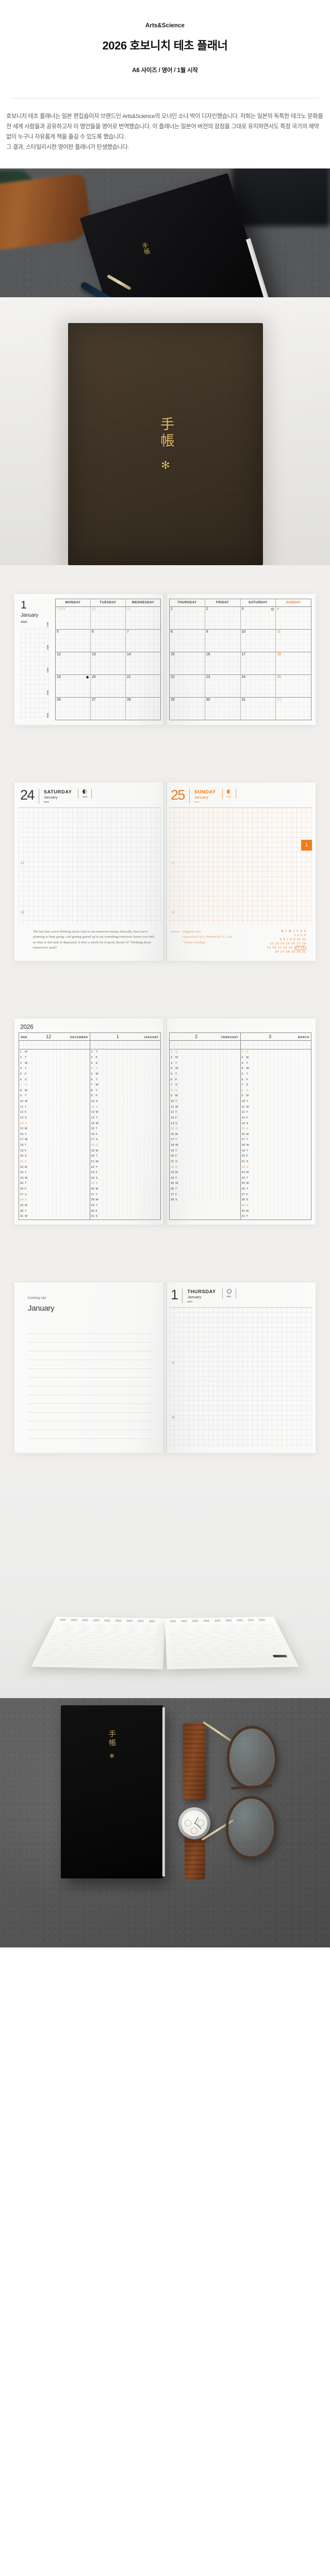 Image resolution: width=330 pixels, height=2576 pixels. I want to click on calendar-day-cell: 12/29, so click(74, 617).